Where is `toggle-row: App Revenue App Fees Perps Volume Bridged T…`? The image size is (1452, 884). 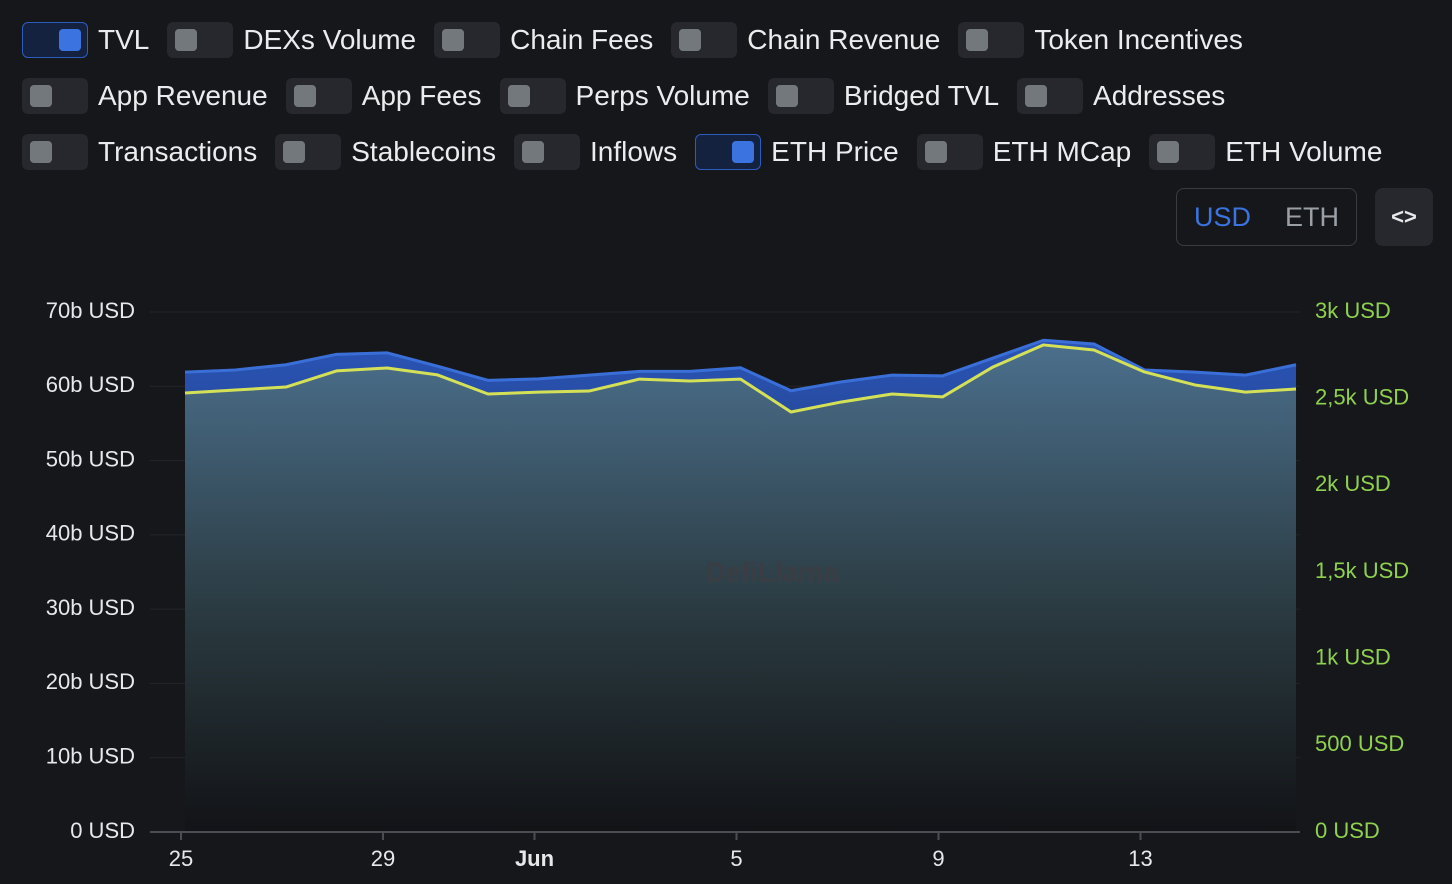
toggle-row: App Revenue App Fees Perps Volume Bridged T… is located at coordinates (711, 96).